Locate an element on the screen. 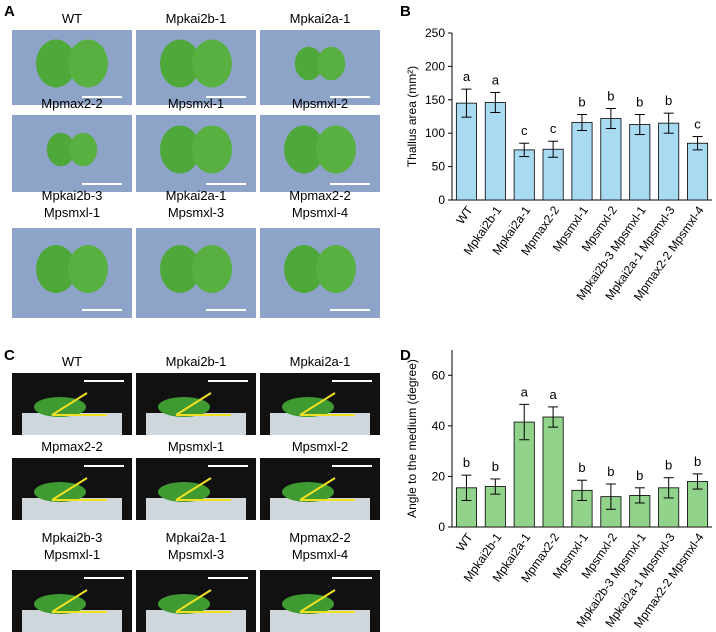  y-tick-label: 20 is located at coordinates (439, 476).